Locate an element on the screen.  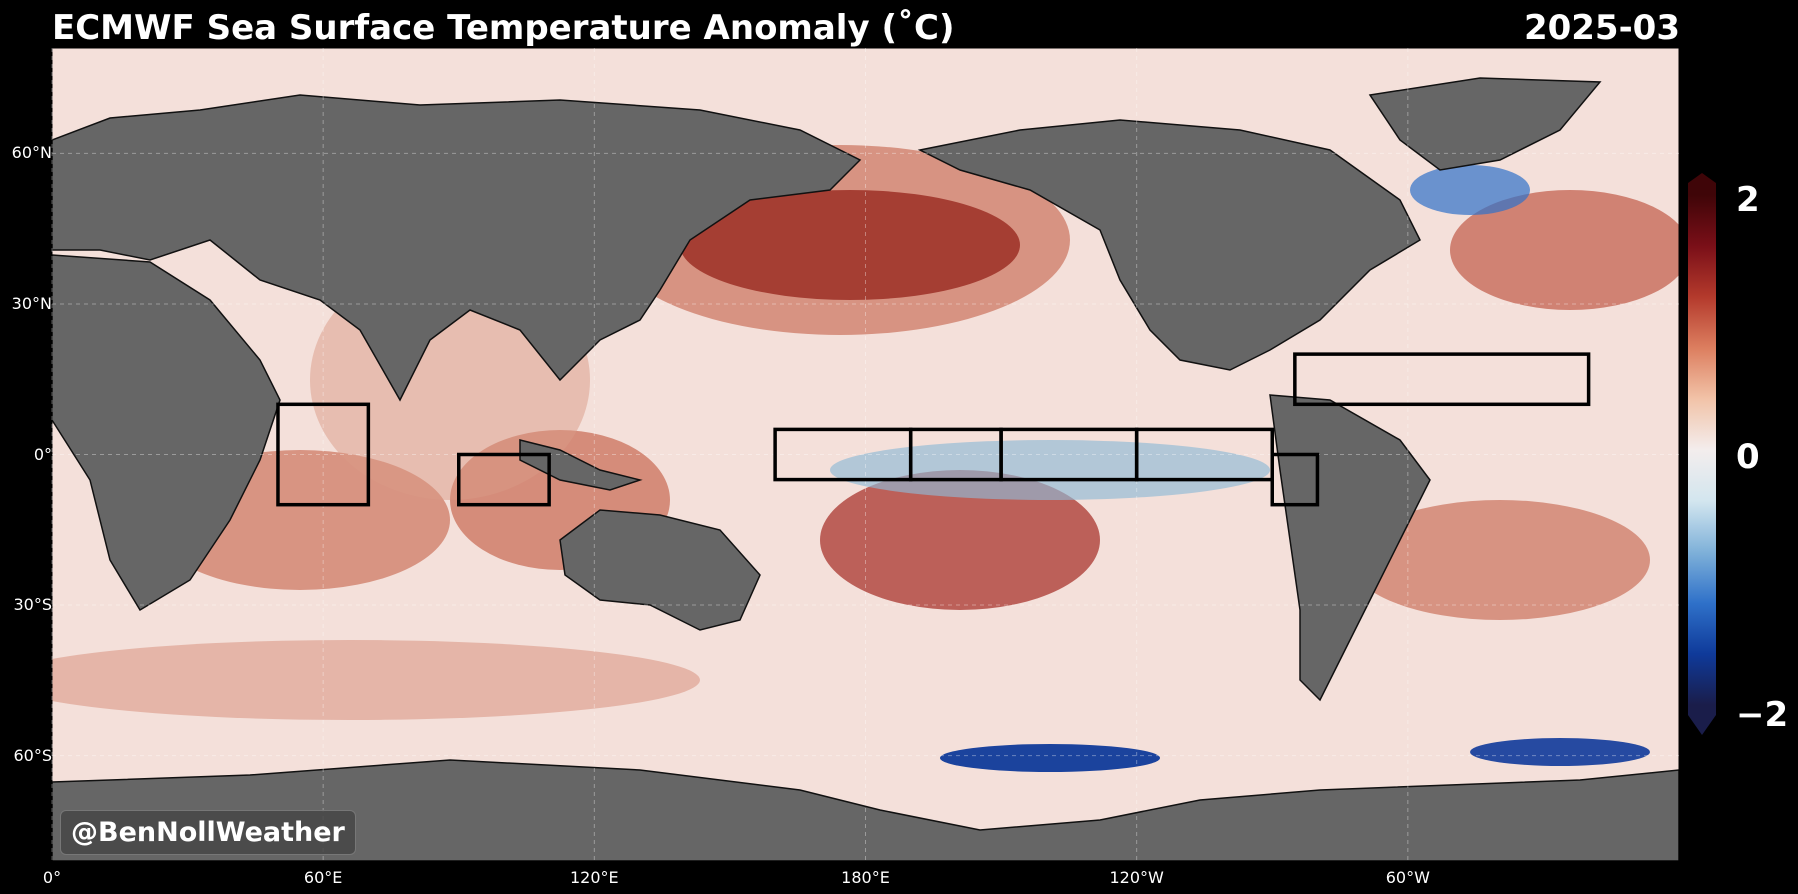
land-greenland is located at coordinates (1485, 124).